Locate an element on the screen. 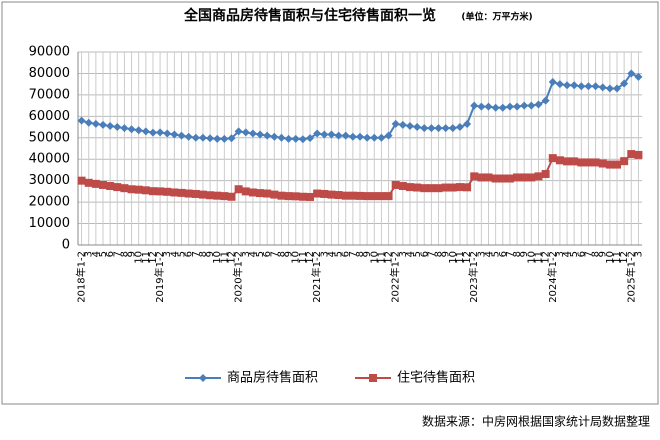 This screenshot has width=660, height=440. x-tick-label: 8 is located at coordinates (281, 254).